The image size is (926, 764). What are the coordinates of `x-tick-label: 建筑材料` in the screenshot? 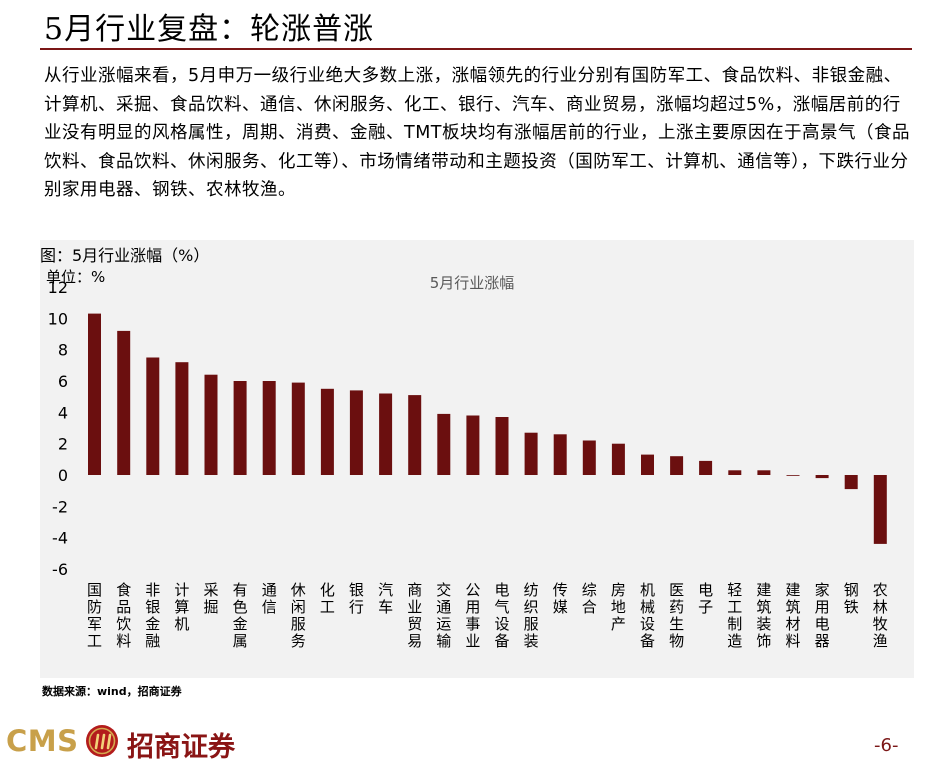 It's located at (792, 615).